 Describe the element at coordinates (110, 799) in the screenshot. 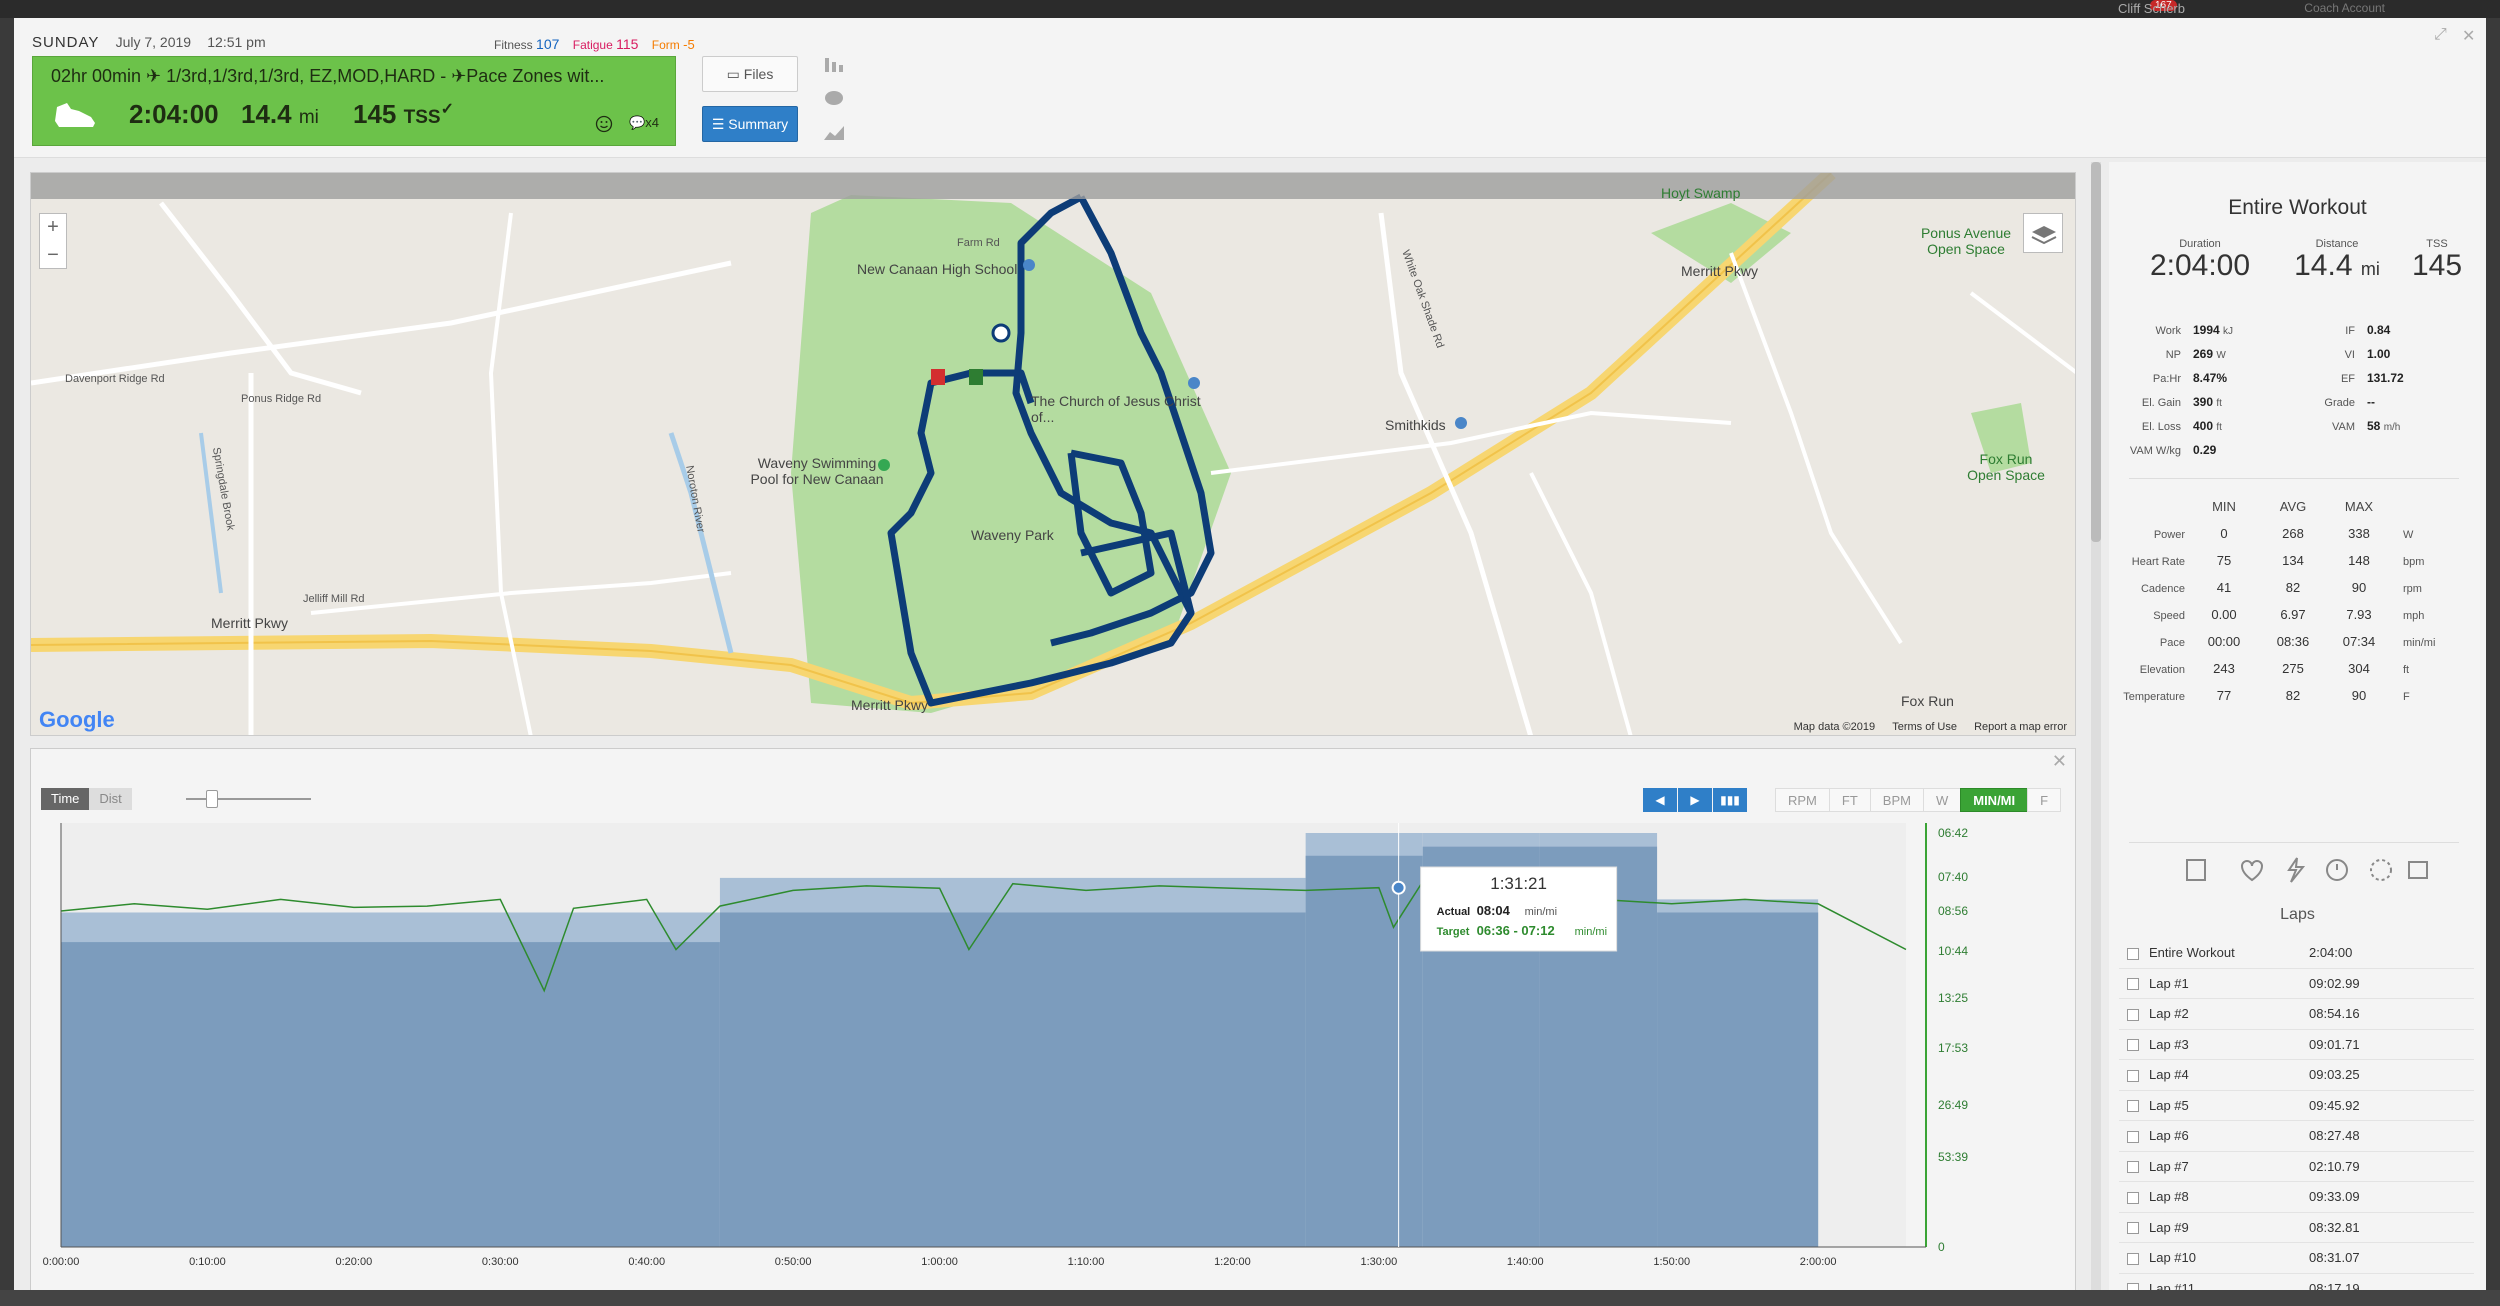

I see `dist-toggle: Dist` at that location.